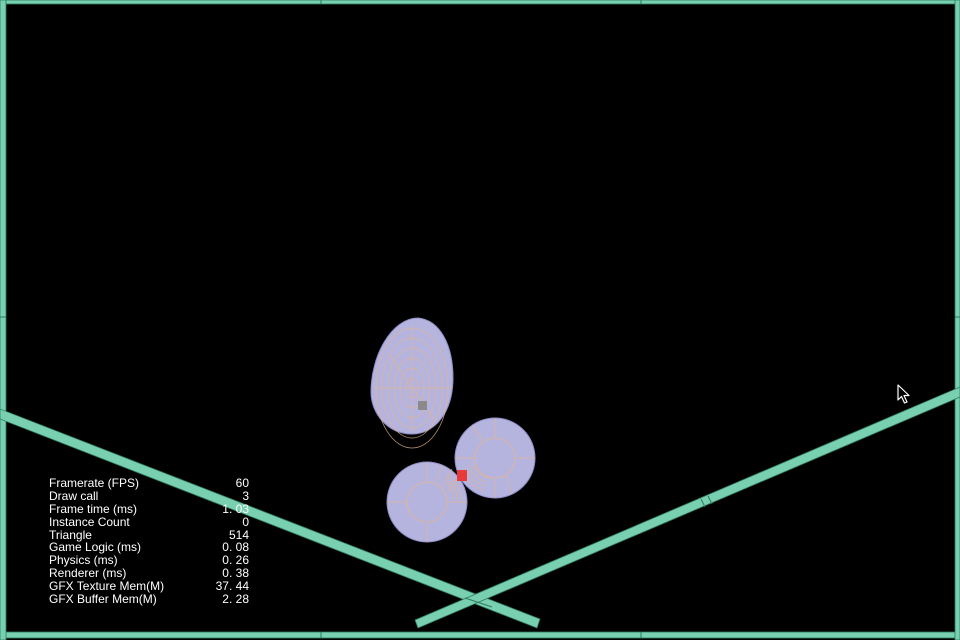 This screenshot has height=640, width=960. What do you see at coordinates (412, 383) in the screenshot?
I see `egg-body` at bounding box center [412, 383].